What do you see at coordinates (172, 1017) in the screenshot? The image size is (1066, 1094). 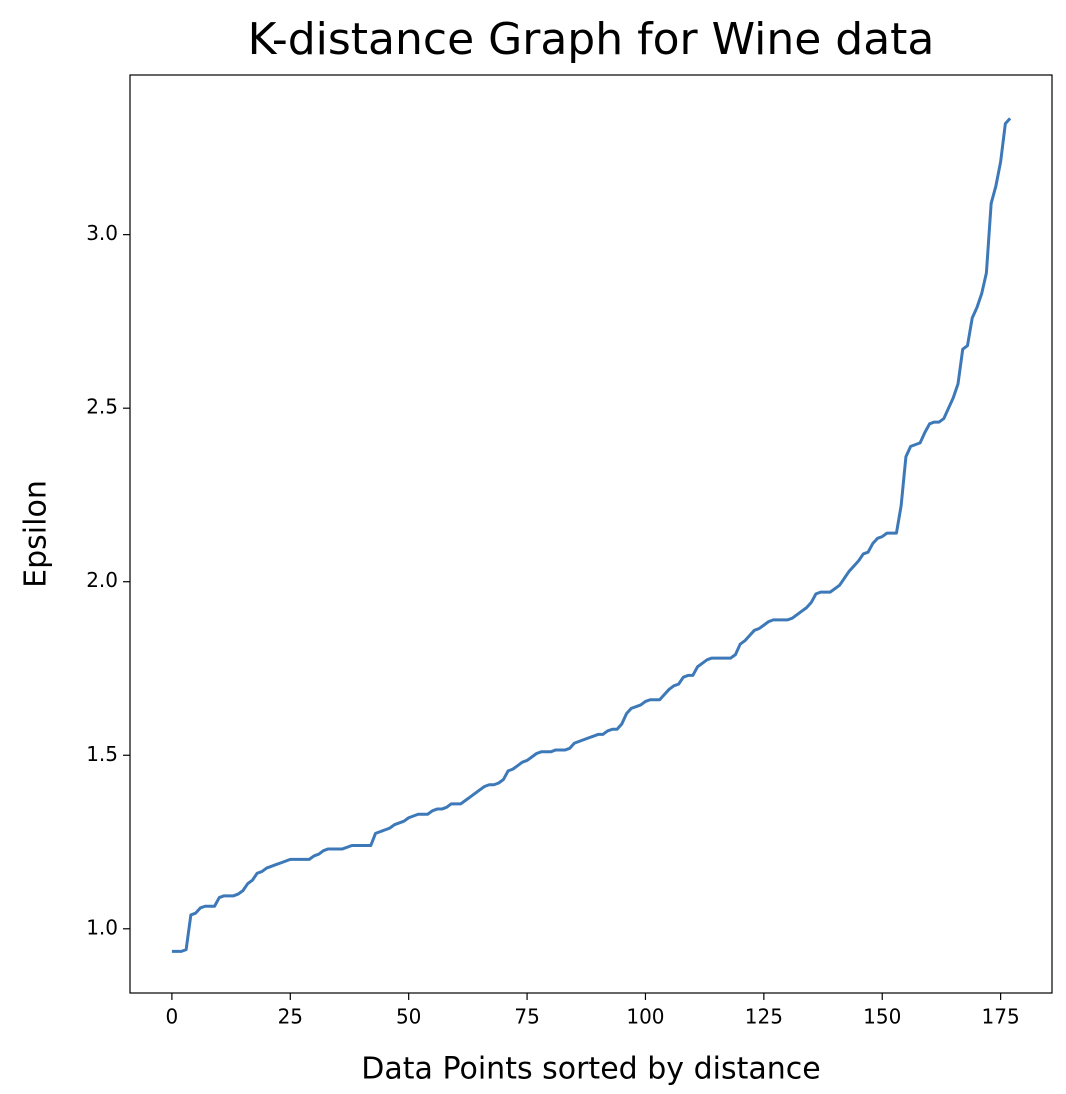 I see `x-tick-label: 0` at bounding box center [172, 1017].